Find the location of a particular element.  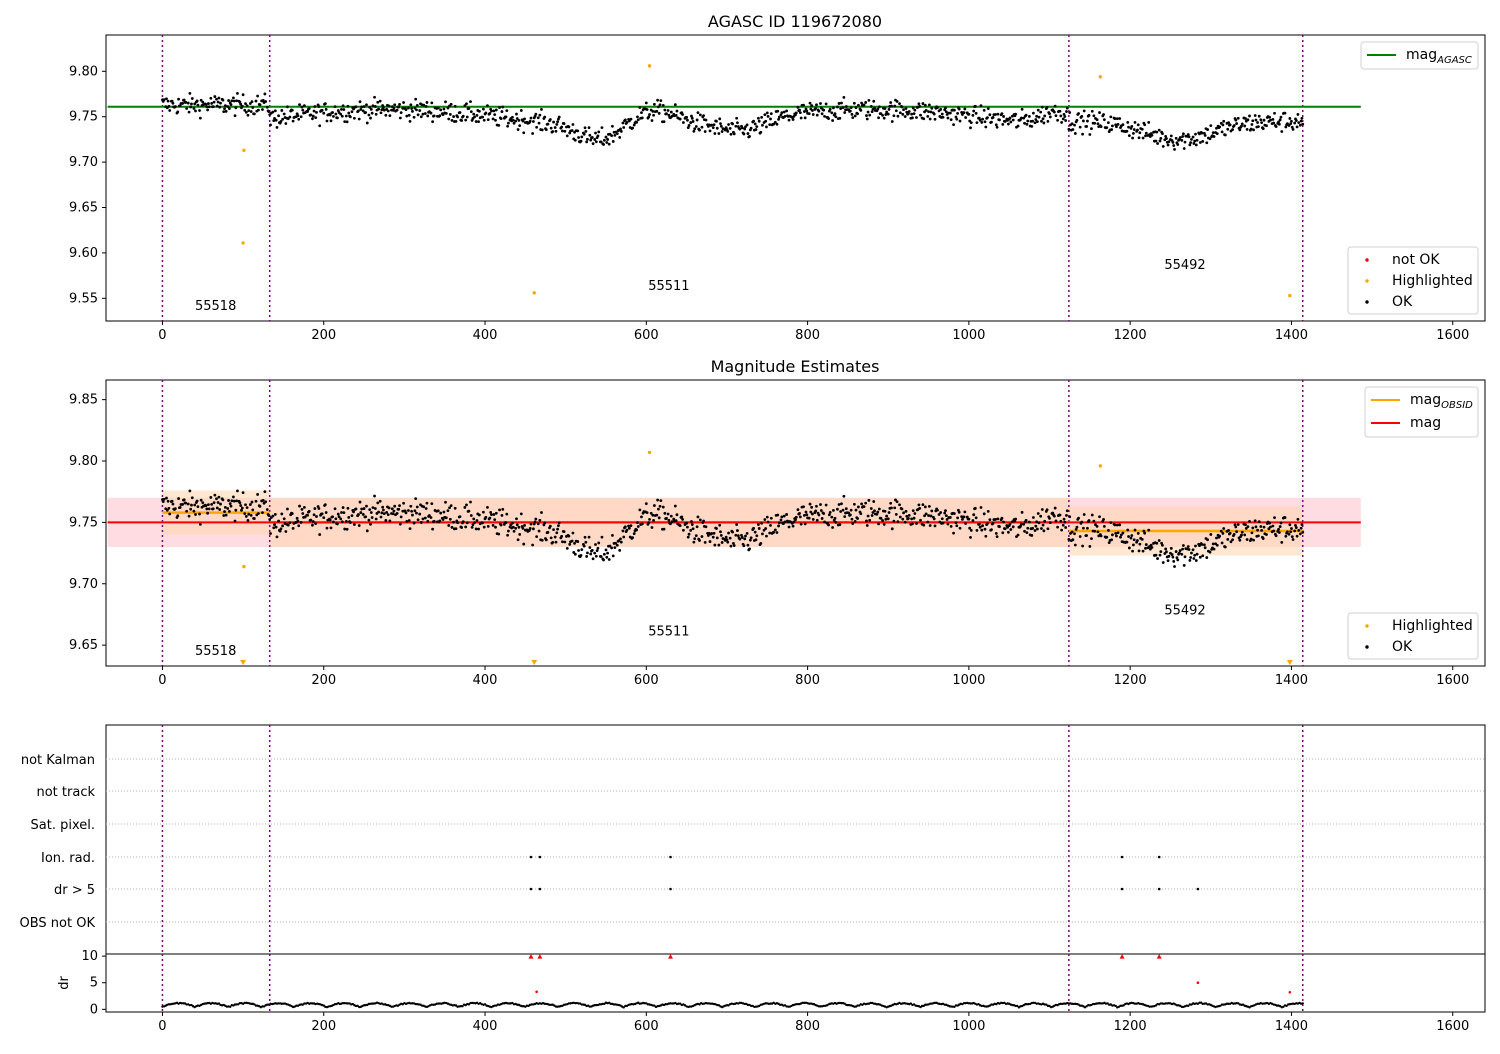

legend2-highlighted-marker is located at coordinates (1367, 626).